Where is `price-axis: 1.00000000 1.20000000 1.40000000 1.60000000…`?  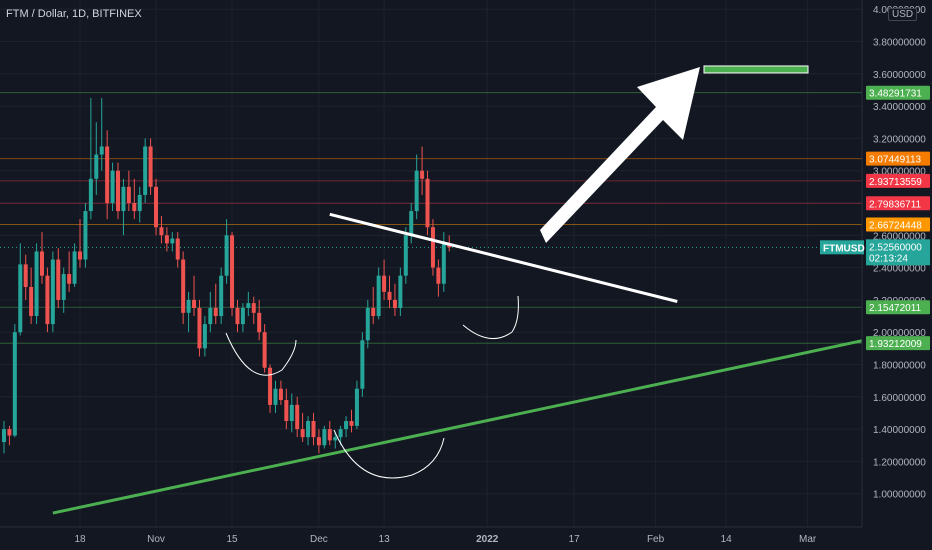 price-axis: 1.00000000 1.20000000 1.40000000 1.60000000… is located at coordinates (896, 275).